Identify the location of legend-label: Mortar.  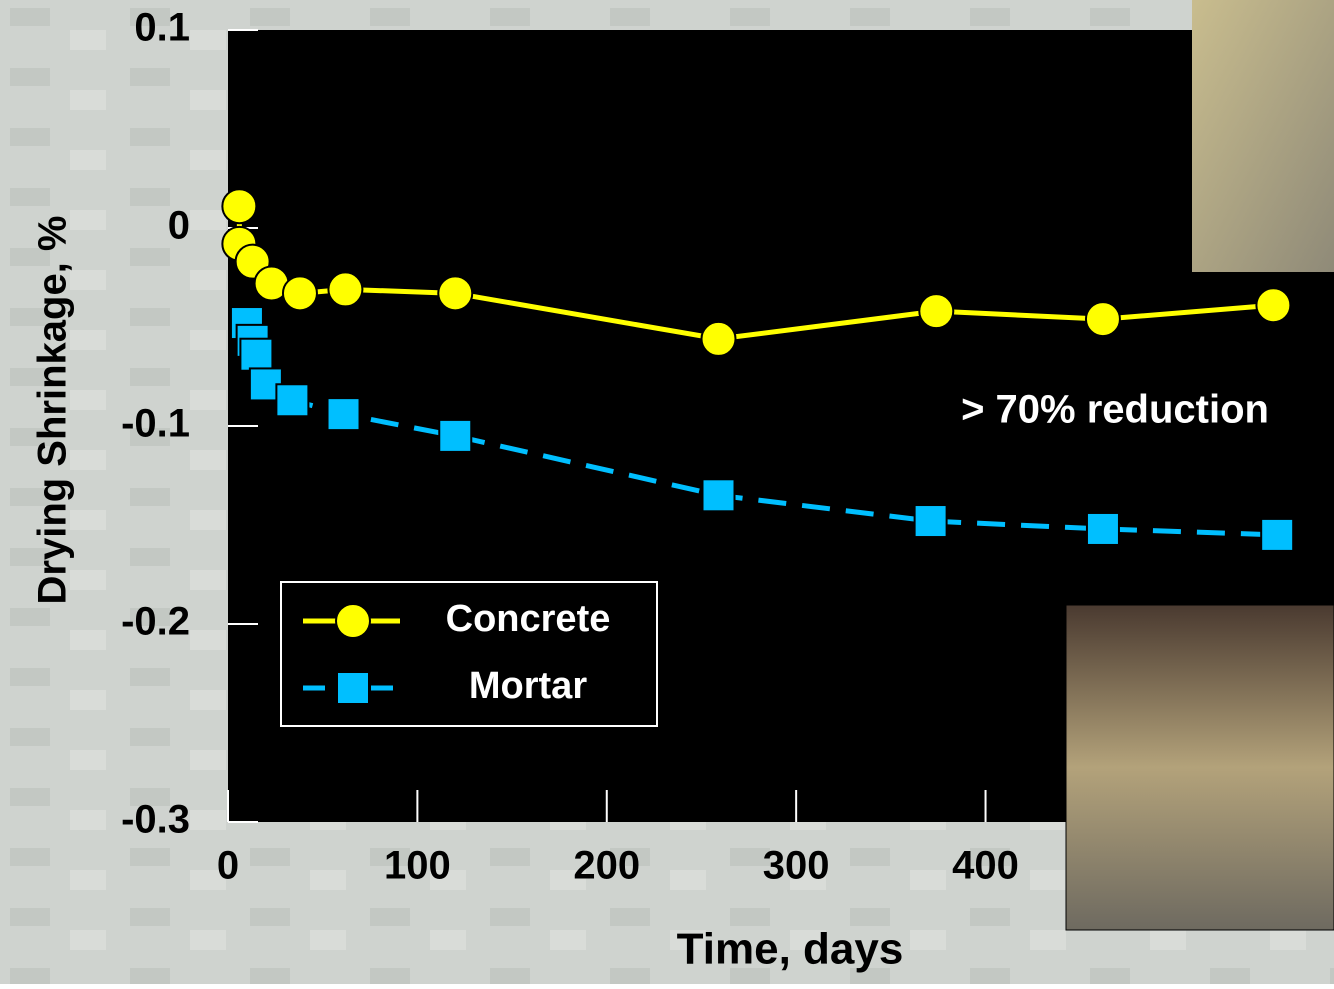
(528, 686).